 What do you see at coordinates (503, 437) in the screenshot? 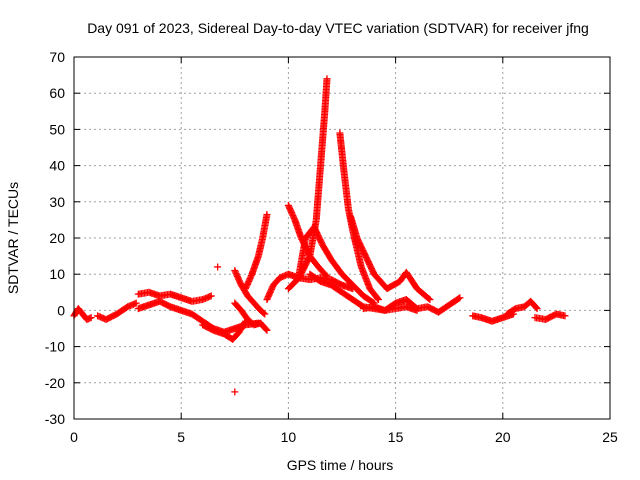
I see `x-tick-label: 20` at bounding box center [503, 437].